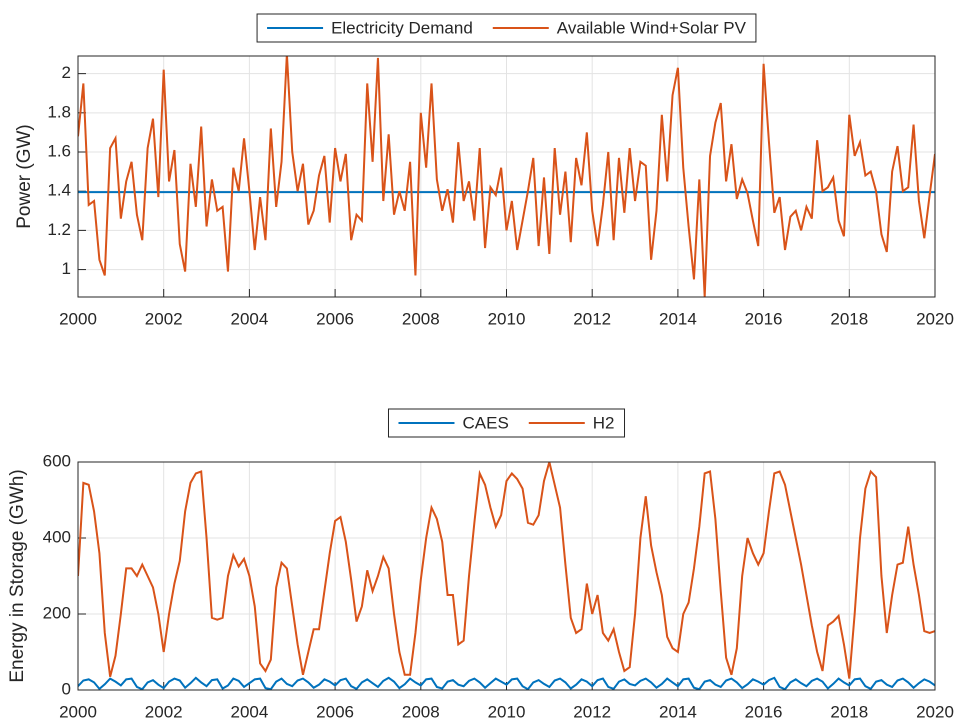 The image size is (957, 719). I want to click on legend: CAES H2, so click(506, 423).